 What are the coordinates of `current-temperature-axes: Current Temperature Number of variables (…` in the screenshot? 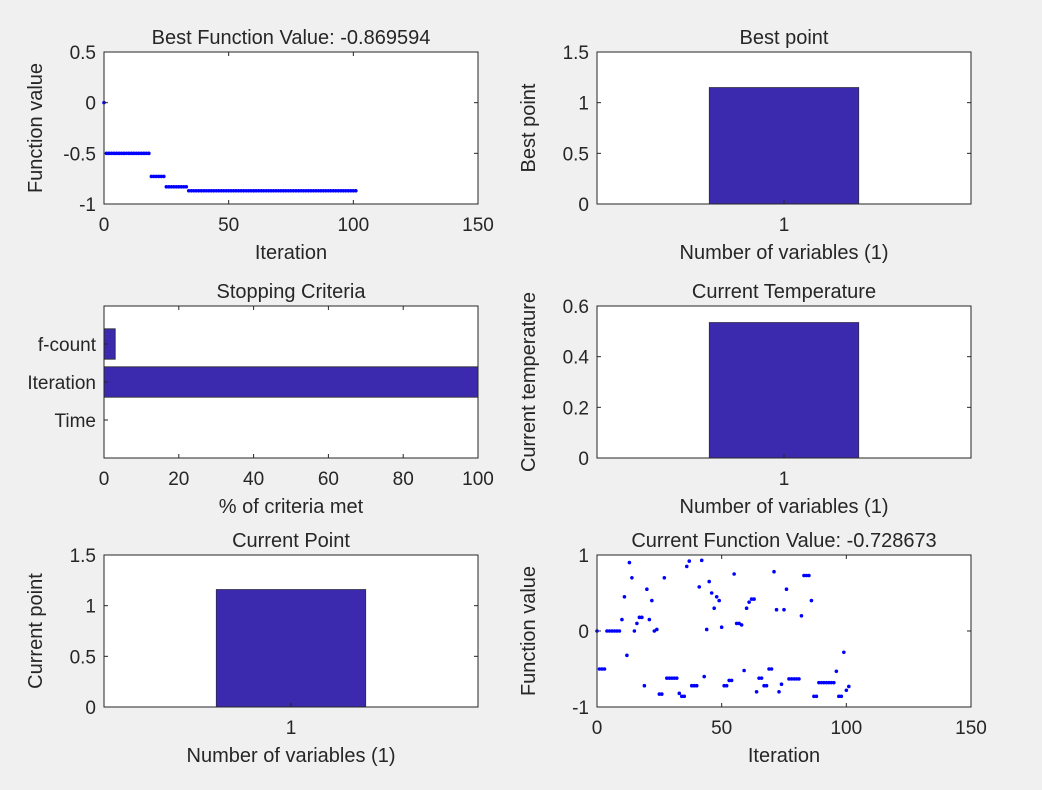 It's located at (745, 399).